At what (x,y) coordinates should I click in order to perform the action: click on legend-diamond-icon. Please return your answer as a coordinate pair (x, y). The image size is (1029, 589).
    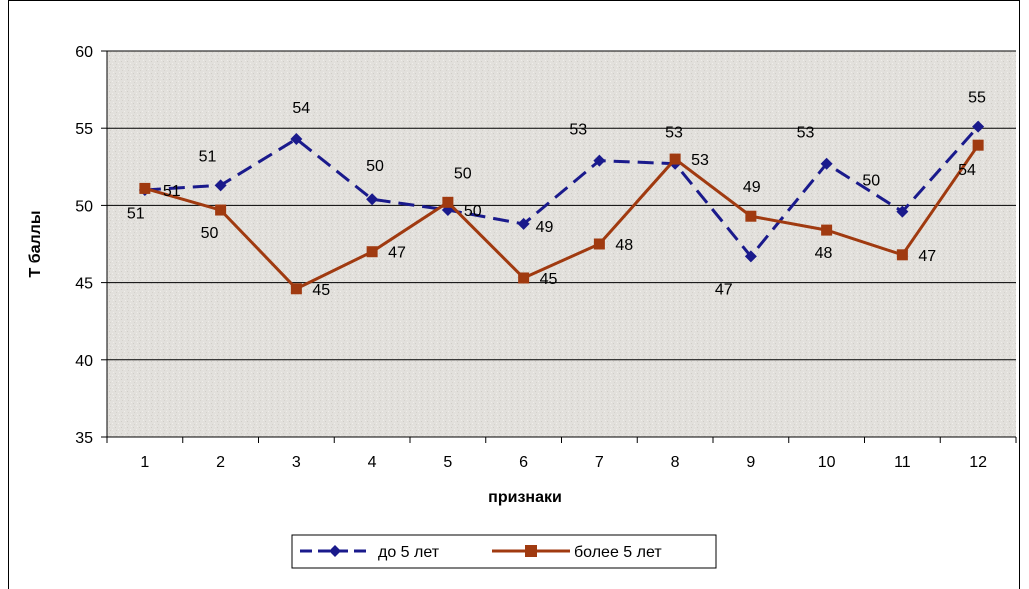
    Looking at the image, I should click on (335, 551).